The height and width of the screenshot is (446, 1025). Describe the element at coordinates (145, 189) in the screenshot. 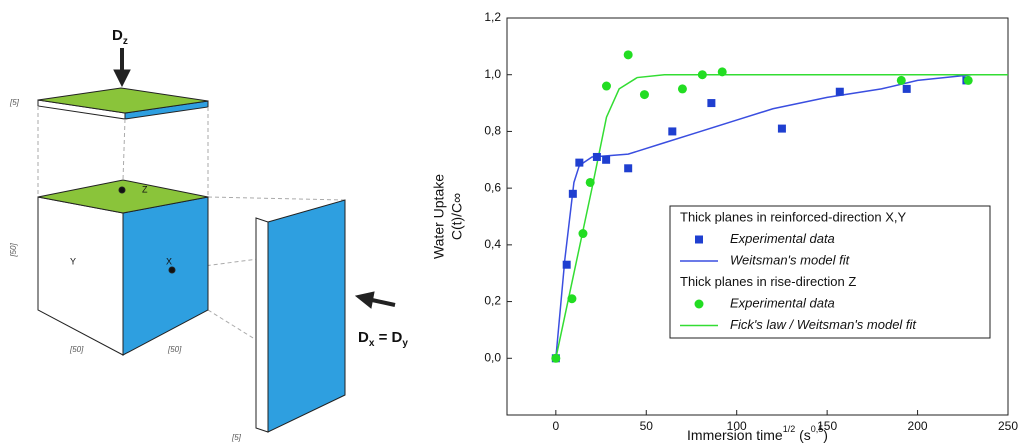

I see `face-label: Z` at that location.